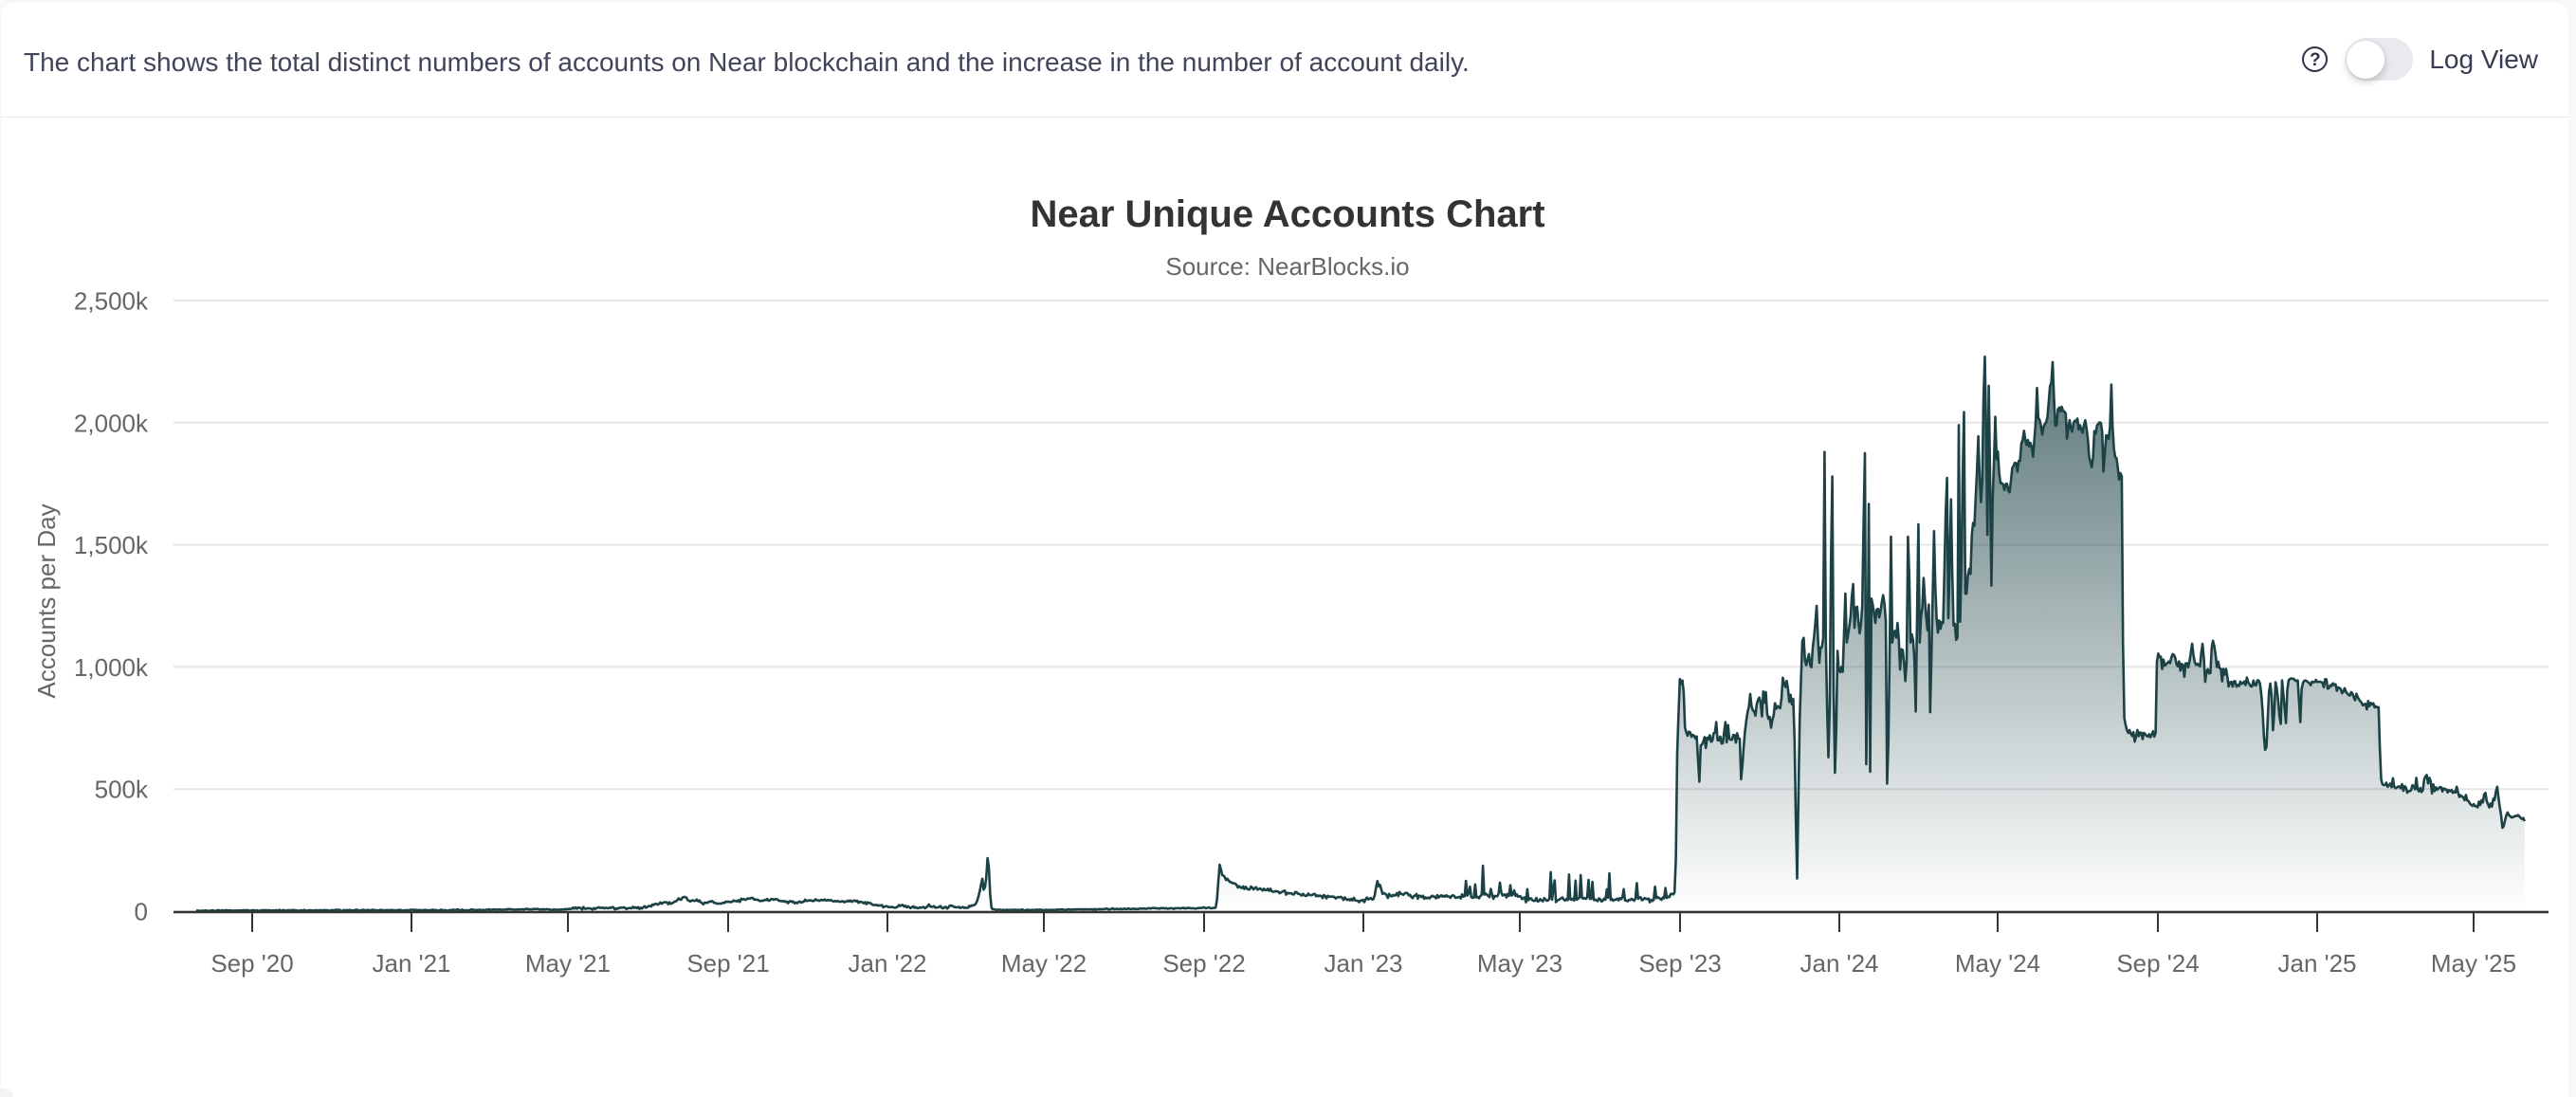 The image size is (2576, 1097). I want to click on svg-text: Near Unique Accounts Chart, so click(1287, 214).